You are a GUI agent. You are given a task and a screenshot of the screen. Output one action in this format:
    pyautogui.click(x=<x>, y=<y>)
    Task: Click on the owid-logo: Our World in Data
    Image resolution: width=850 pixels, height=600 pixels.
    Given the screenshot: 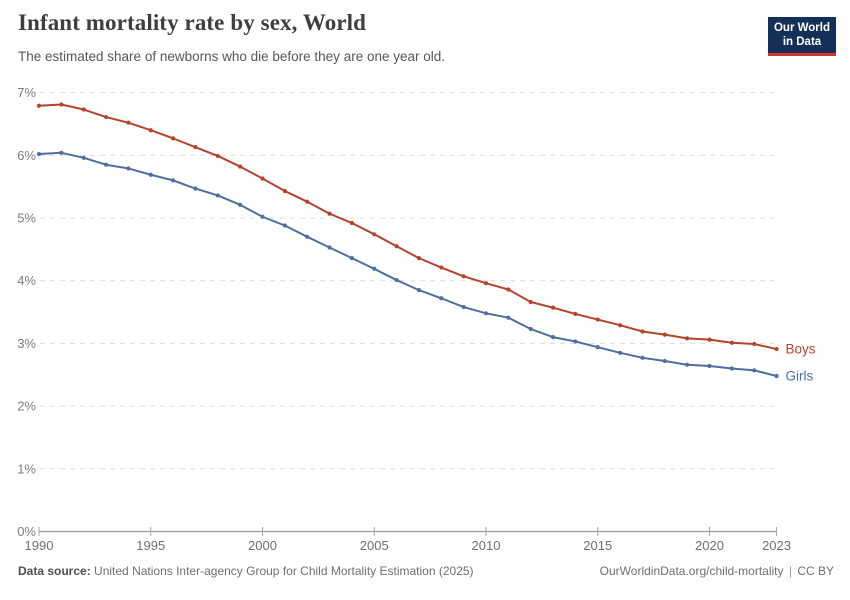 What is the action you would take?
    pyautogui.click(x=802, y=37)
    